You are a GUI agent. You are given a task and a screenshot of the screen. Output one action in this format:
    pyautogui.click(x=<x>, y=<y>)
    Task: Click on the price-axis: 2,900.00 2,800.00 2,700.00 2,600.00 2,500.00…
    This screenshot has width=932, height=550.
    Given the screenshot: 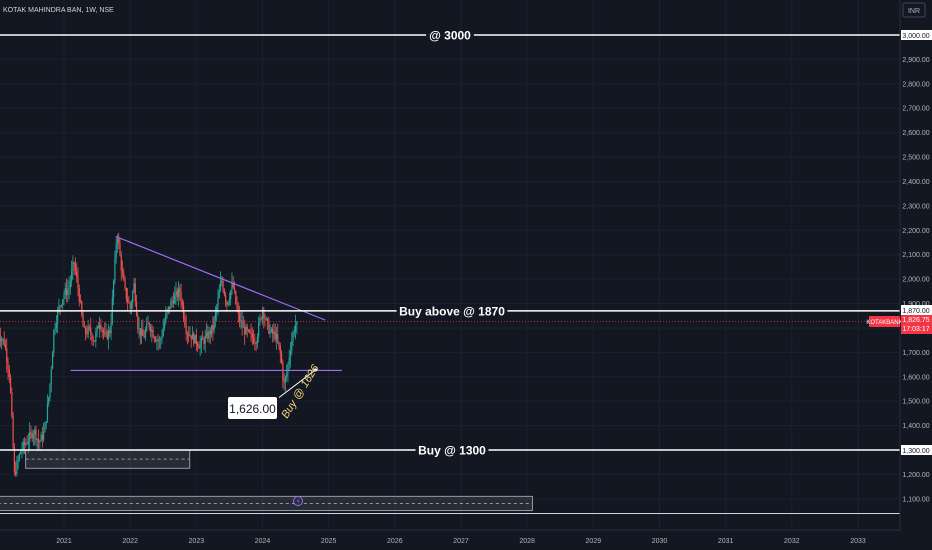 What is the action you would take?
    pyautogui.click(x=915, y=265)
    